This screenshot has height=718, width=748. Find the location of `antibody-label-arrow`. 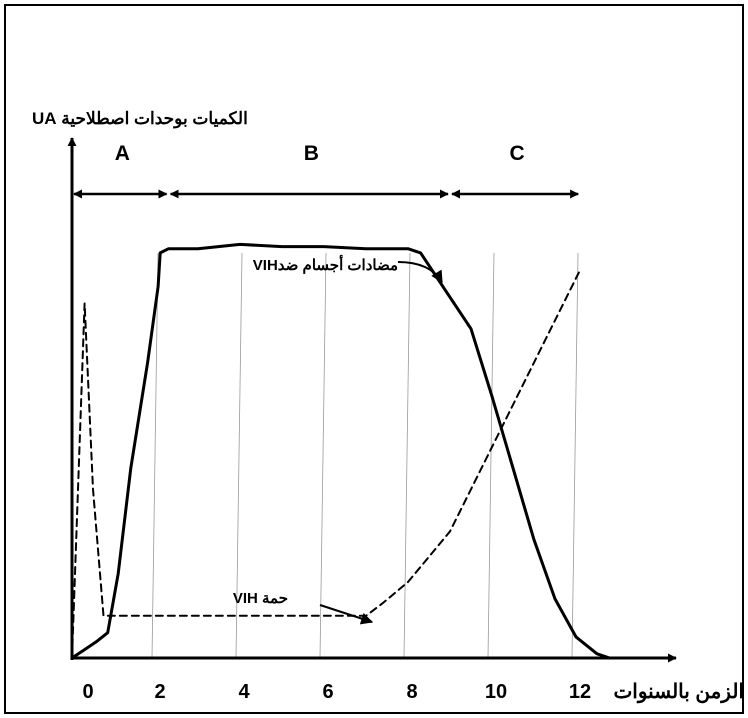

antibody-label-arrow is located at coordinates (420, 272).